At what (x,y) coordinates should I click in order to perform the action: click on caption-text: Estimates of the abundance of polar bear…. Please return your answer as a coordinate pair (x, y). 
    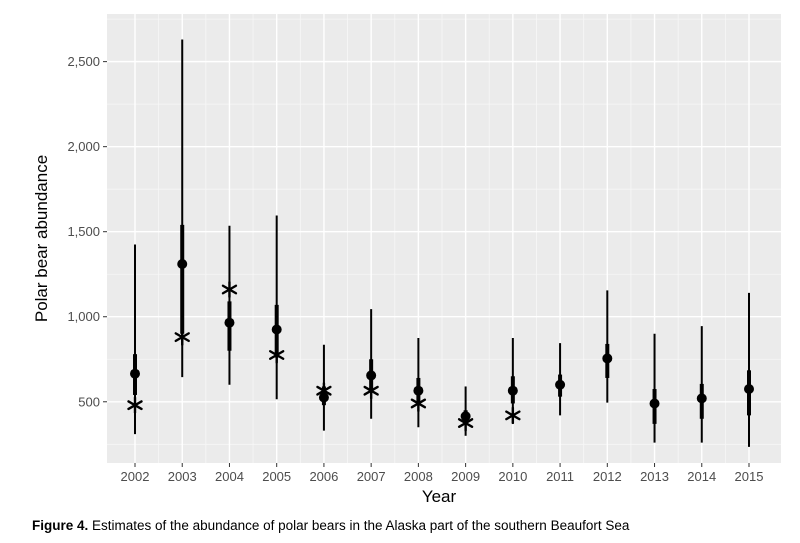
    Looking at the image, I should click on (361, 525).